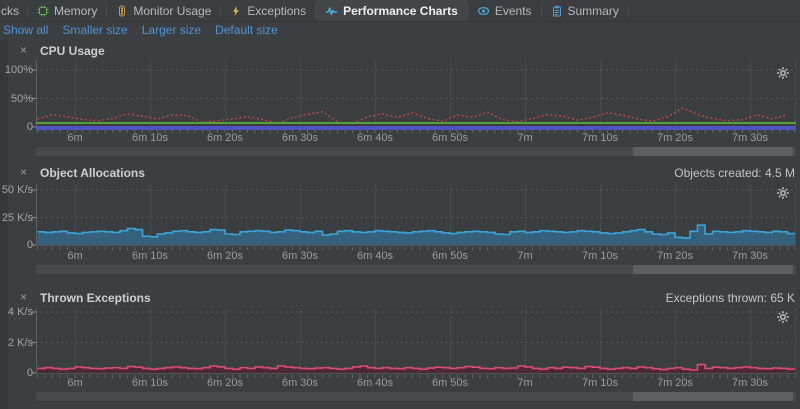 The height and width of the screenshot is (409, 800). I want to click on show-all-link: Show all, so click(26, 30).